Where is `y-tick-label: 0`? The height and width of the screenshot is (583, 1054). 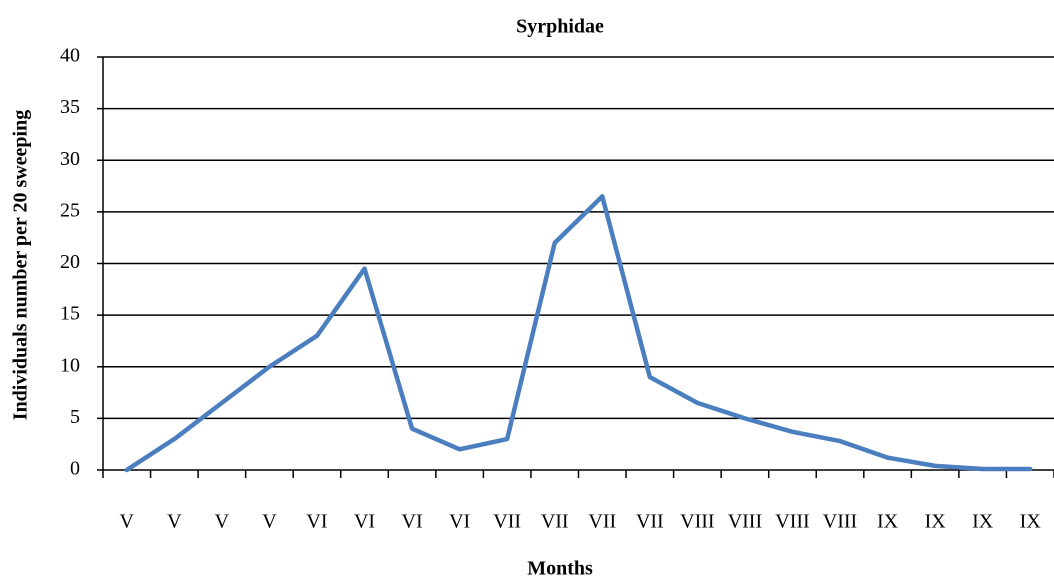
y-tick-label: 0 is located at coordinates (75, 469).